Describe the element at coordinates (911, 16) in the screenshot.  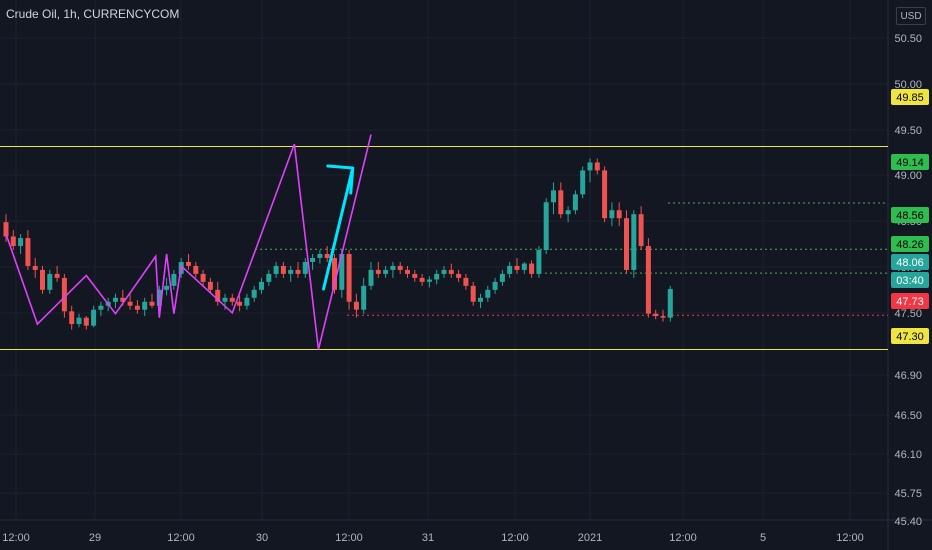
I see `currency-button: USD` at that location.